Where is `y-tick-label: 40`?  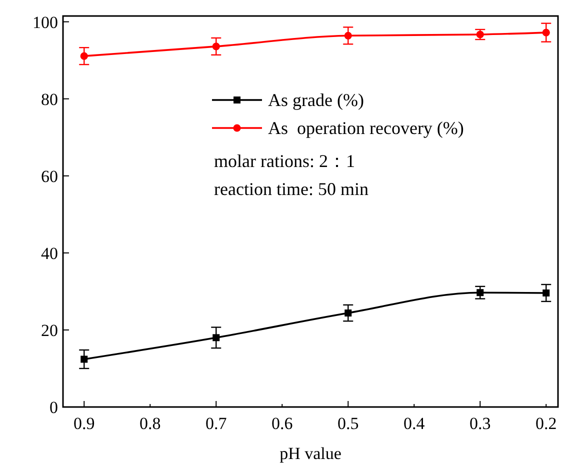
y-tick-label: 40 is located at coordinates (49, 253).